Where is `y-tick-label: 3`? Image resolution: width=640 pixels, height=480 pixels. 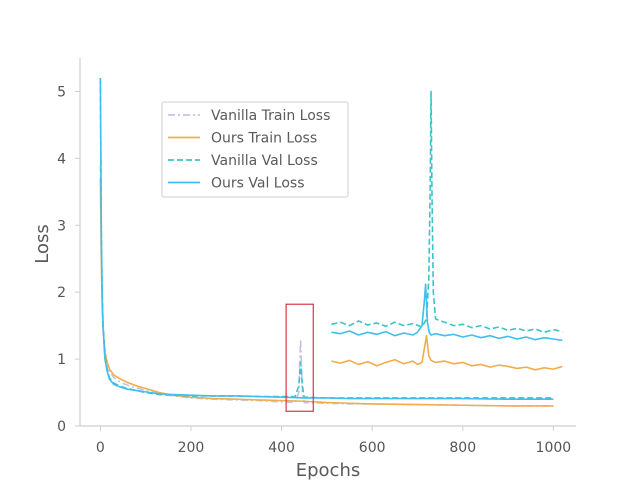 y-tick-label: 3 is located at coordinates (61, 226).